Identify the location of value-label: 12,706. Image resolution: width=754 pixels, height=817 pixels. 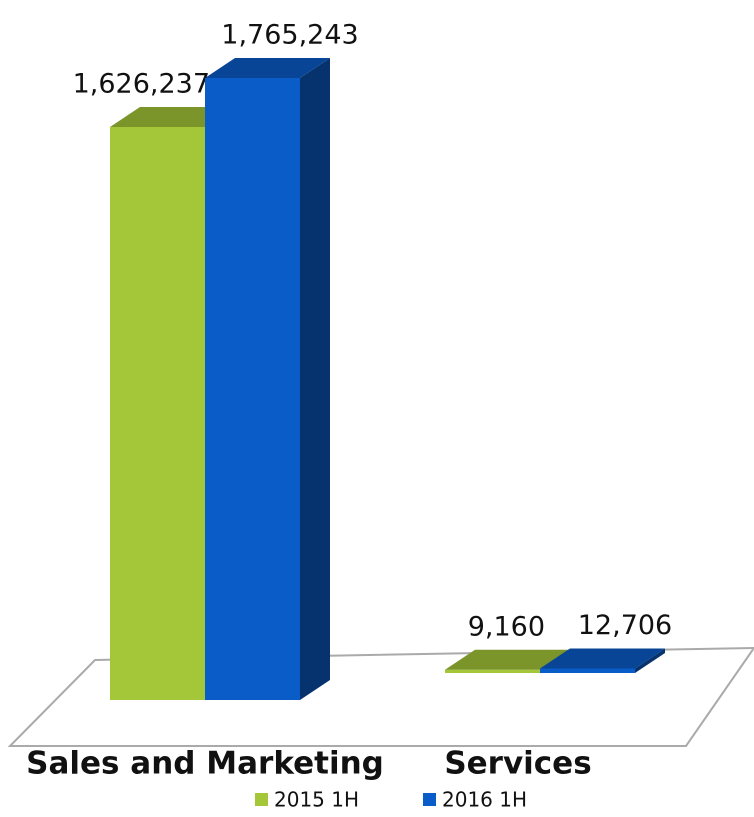
(625, 625).